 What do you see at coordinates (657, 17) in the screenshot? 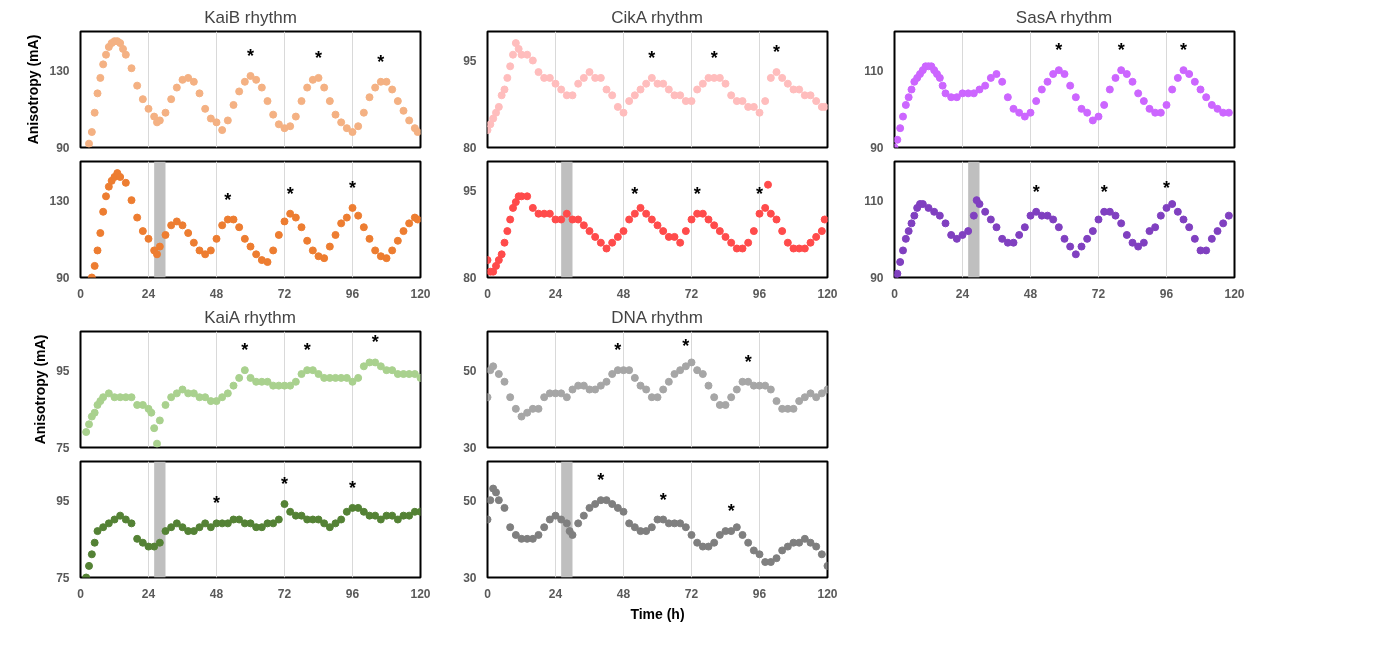
I see `chart-title: CikA rhythm` at bounding box center [657, 17].